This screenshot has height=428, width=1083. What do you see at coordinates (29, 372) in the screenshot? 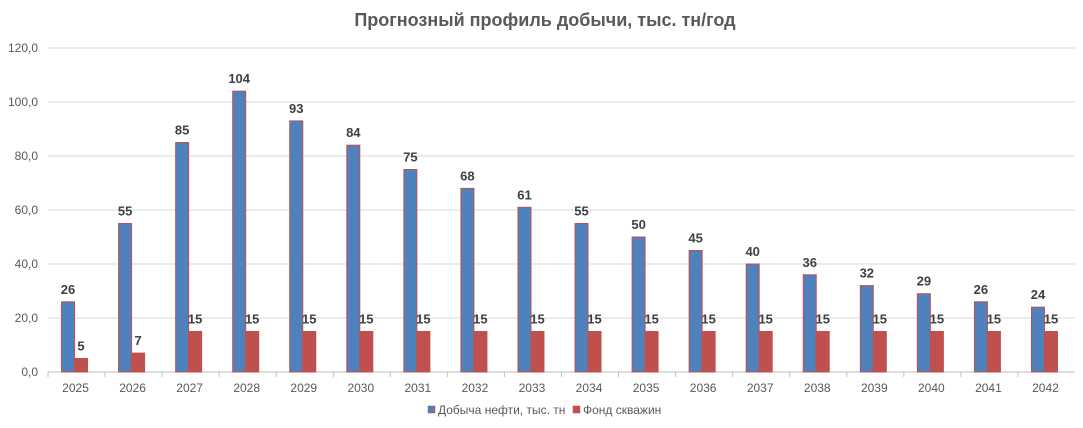
I see `y-tick-label: 0,0` at bounding box center [29, 372].